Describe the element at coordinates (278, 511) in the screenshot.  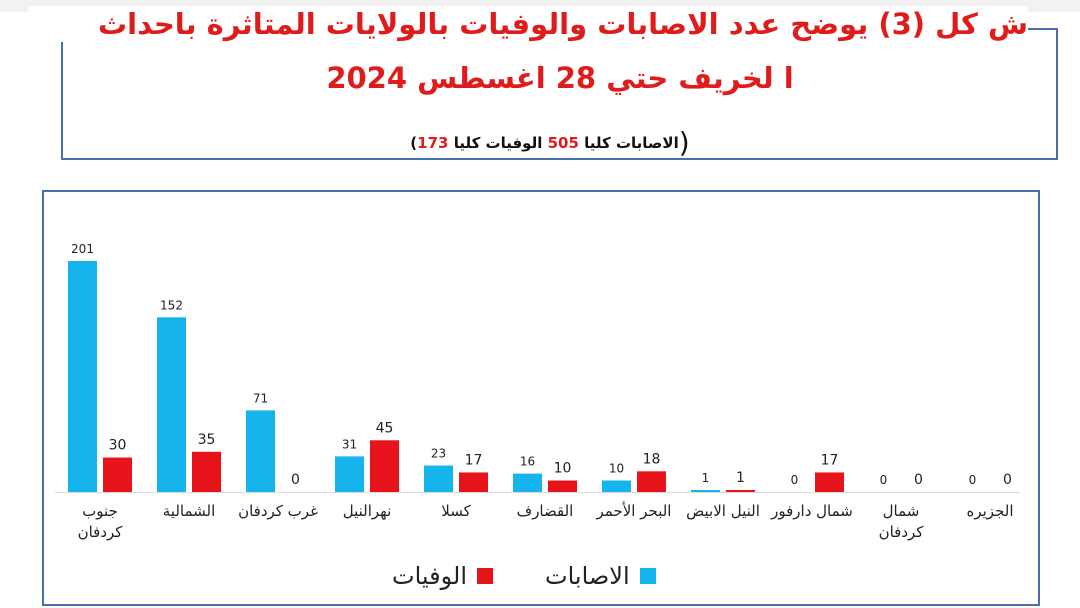
I see `category-label-2: غرب كردفان` at that location.